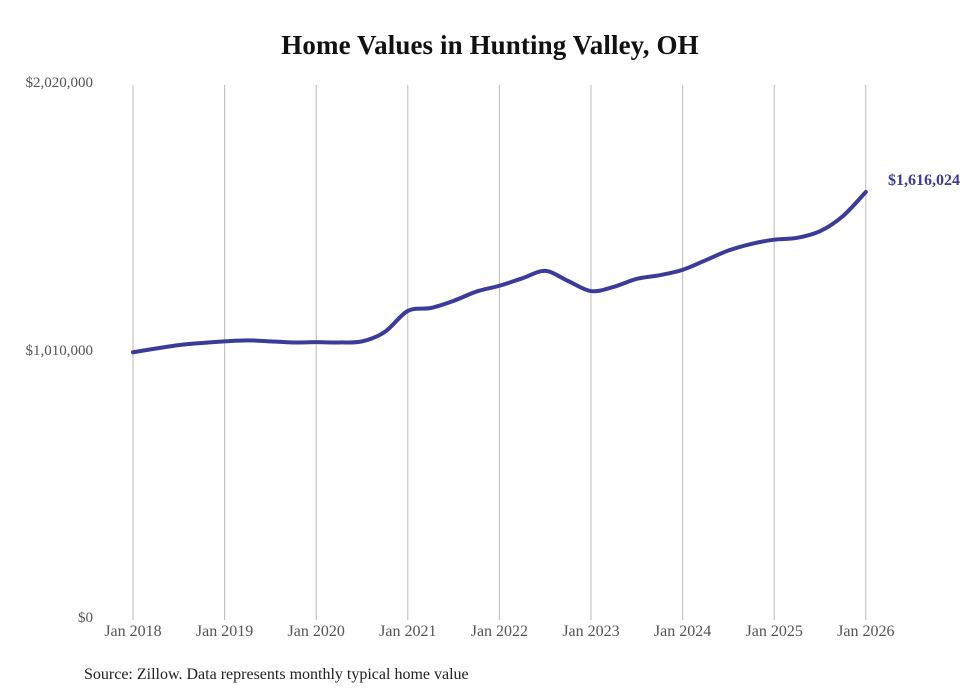 The height and width of the screenshot is (699, 980). I want to click on x-tick-label-jan-2019: Jan 2019, so click(224, 631).